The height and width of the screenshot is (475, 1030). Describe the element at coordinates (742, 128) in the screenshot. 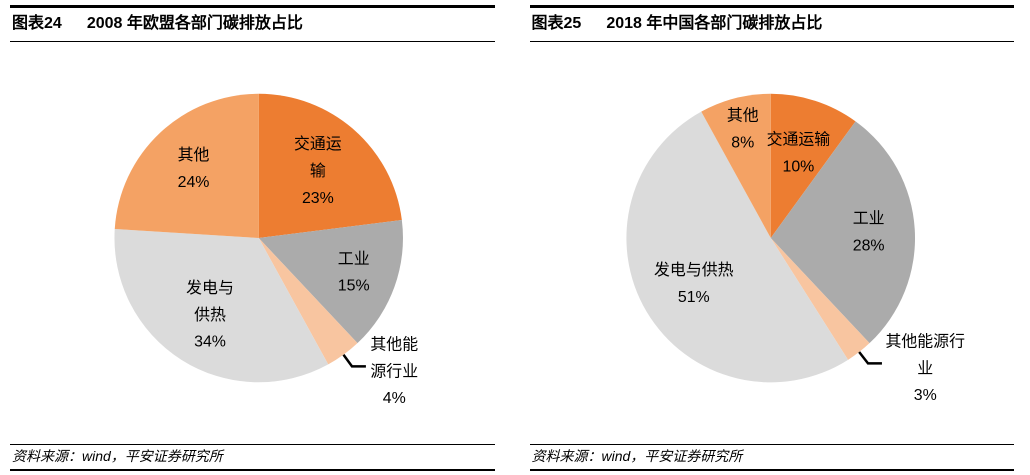

I see `pie-label-其他: 其他 8%` at that location.